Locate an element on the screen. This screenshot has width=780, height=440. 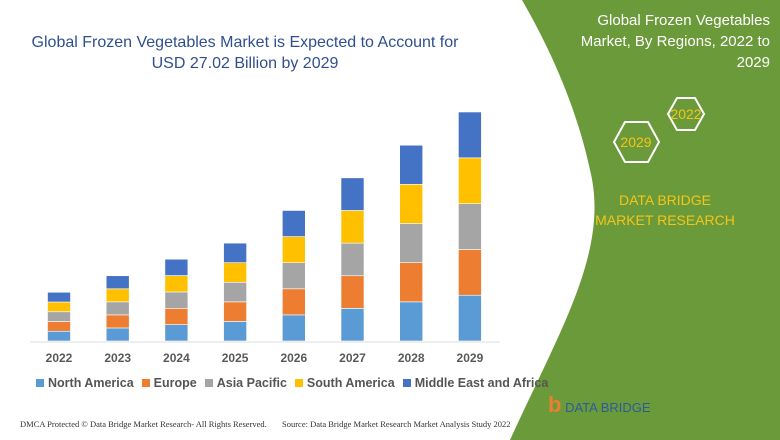
bar-2022-asia-pacific is located at coordinates (59, 316).